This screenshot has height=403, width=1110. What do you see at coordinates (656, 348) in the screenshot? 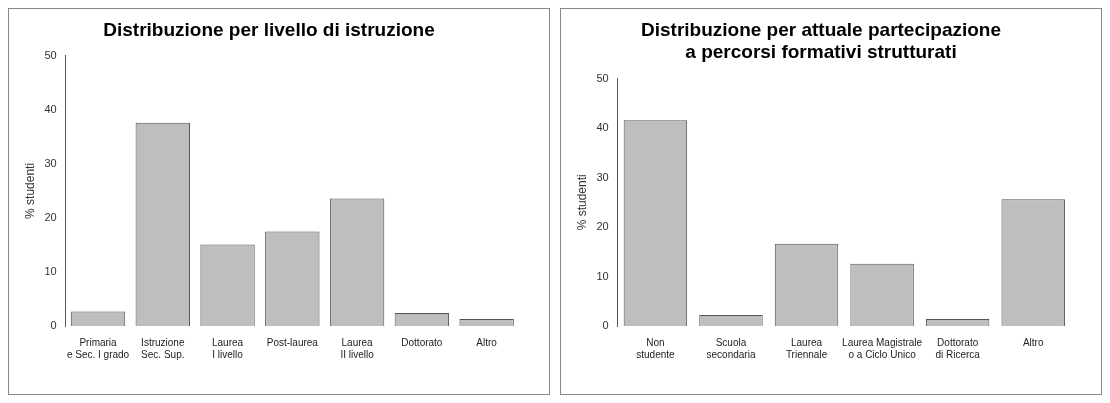
I see `x-tick-label: Non studente` at bounding box center [656, 348].